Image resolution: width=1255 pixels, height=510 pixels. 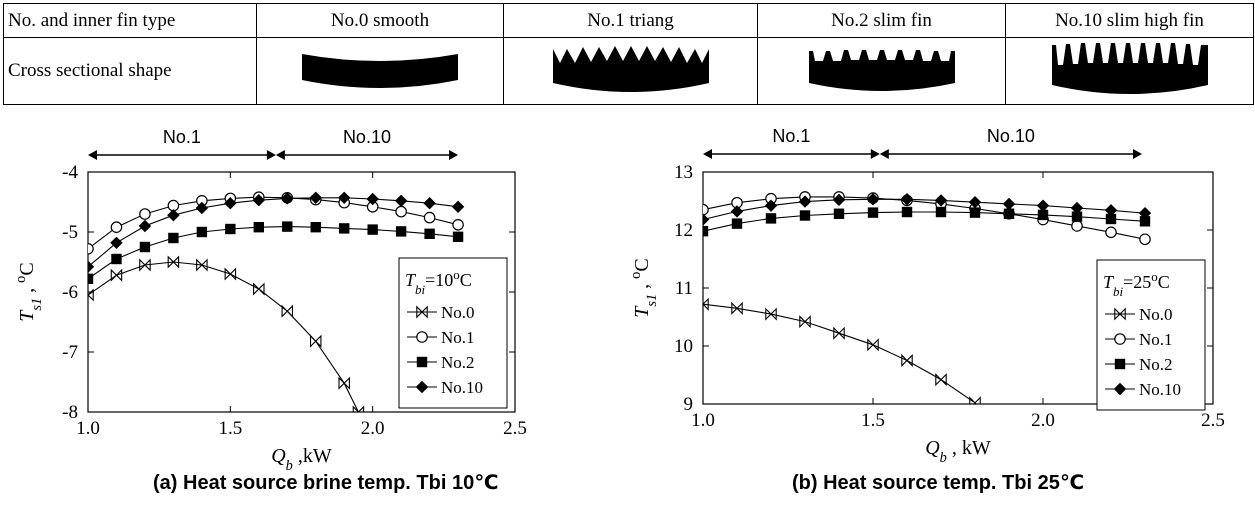 I want to click on smooth-shape-cell, so click(x=380, y=71).